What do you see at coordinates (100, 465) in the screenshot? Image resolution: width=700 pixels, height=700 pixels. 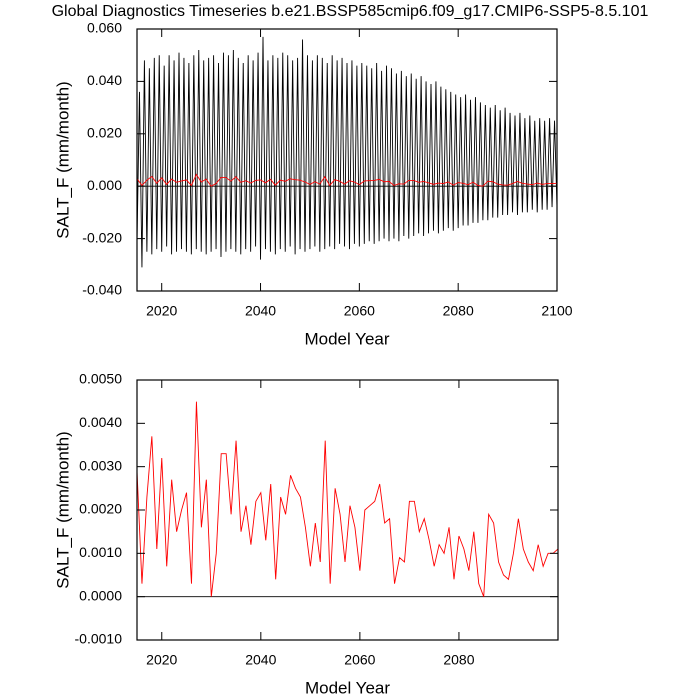 I see `y-tick-label: 0.0030` at bounding box center [100, 465].